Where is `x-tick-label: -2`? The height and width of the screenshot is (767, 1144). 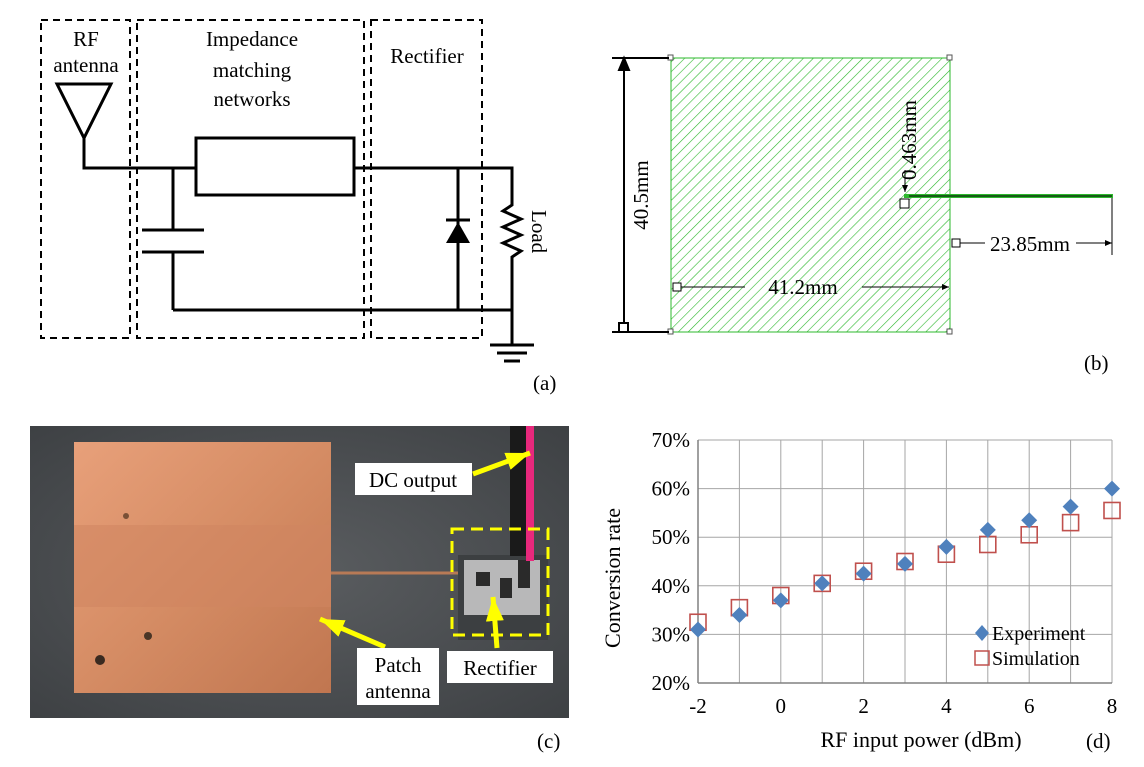 x-tick-label: -2 is located at coordinates (698, 706).